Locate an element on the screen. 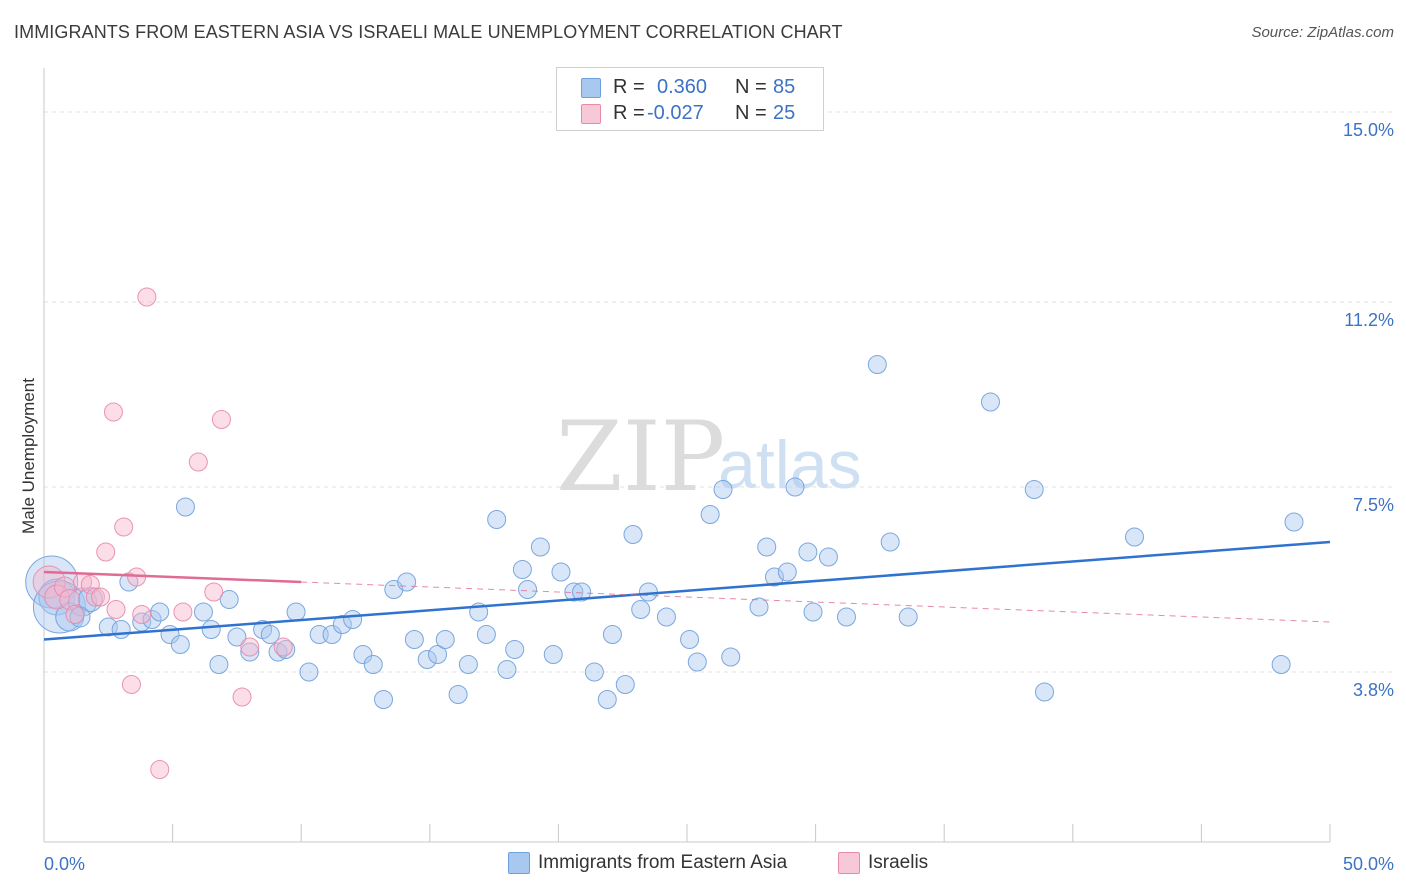 The height and width of the screenshot is (892, 1406). legend-swatch-israelis is located at coordinates (849, 863).